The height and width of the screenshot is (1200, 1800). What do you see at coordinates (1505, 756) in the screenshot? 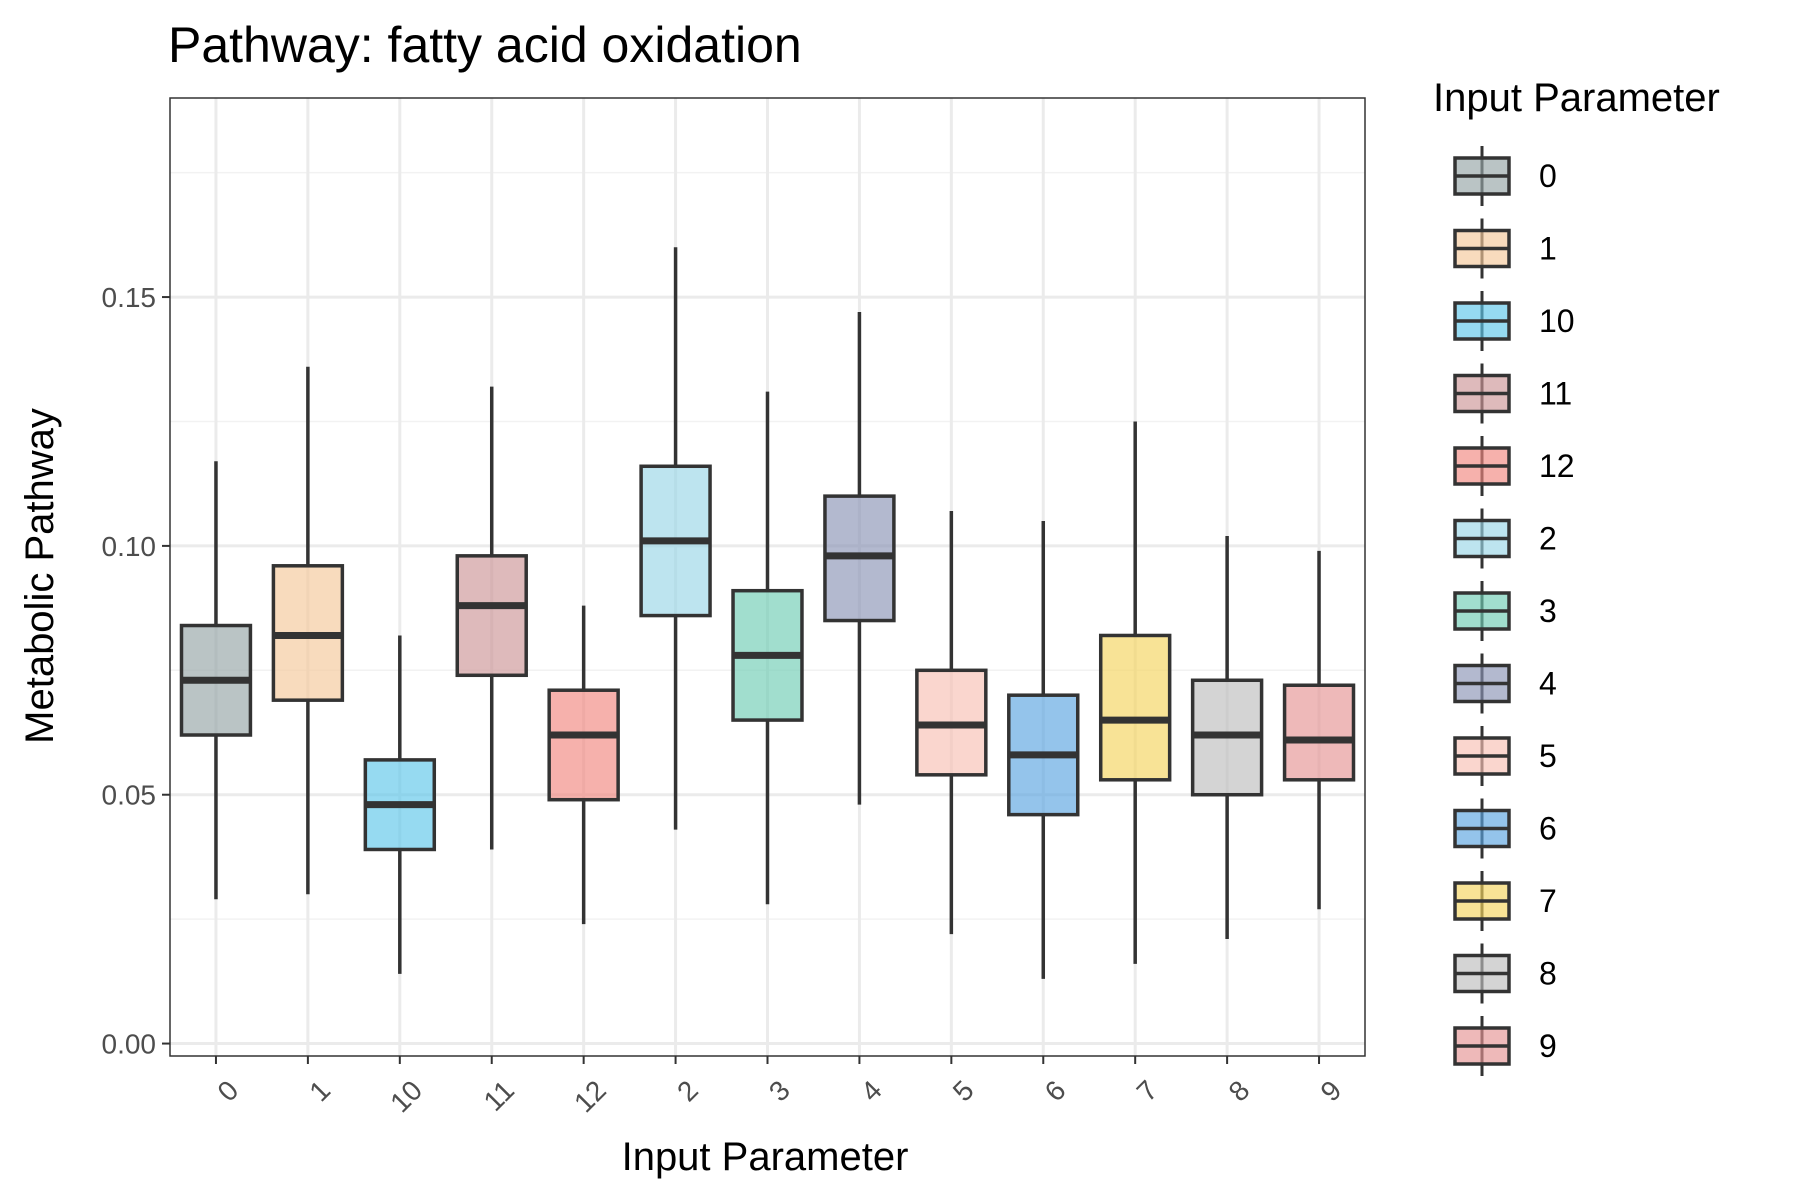
I see `legend-item-5: 5` at bounding box center [1505, 756].